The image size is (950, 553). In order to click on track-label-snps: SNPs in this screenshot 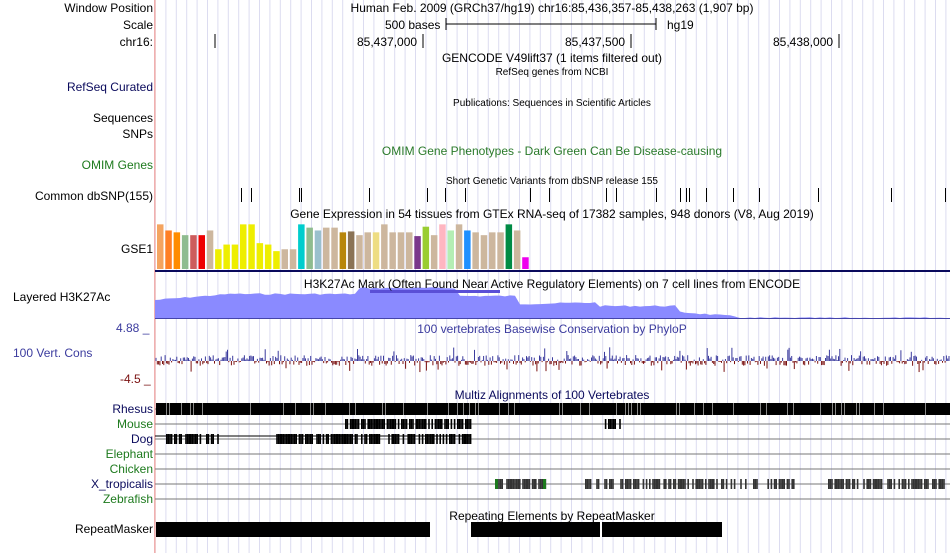, I will do `click(137, 134)`.